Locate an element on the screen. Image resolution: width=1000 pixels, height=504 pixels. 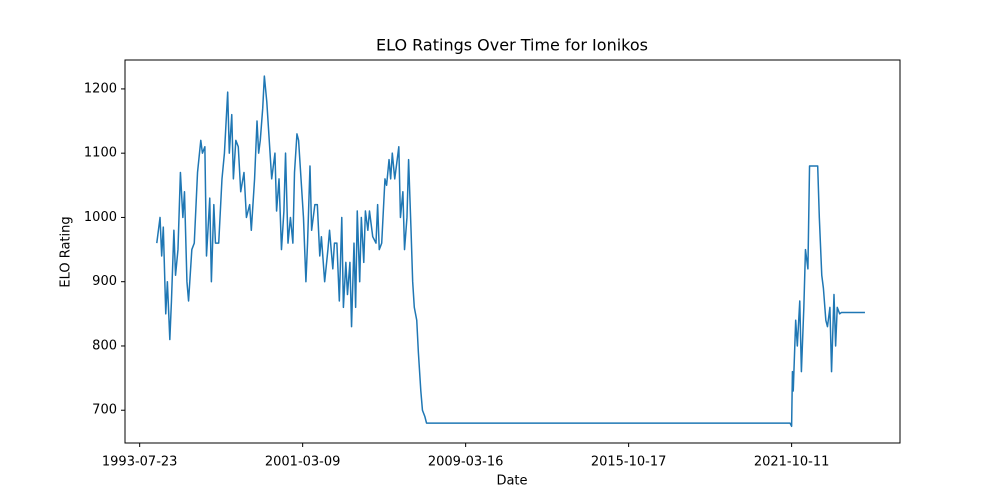
y-tick-label: 1200 is located at coordinates (100, 88).